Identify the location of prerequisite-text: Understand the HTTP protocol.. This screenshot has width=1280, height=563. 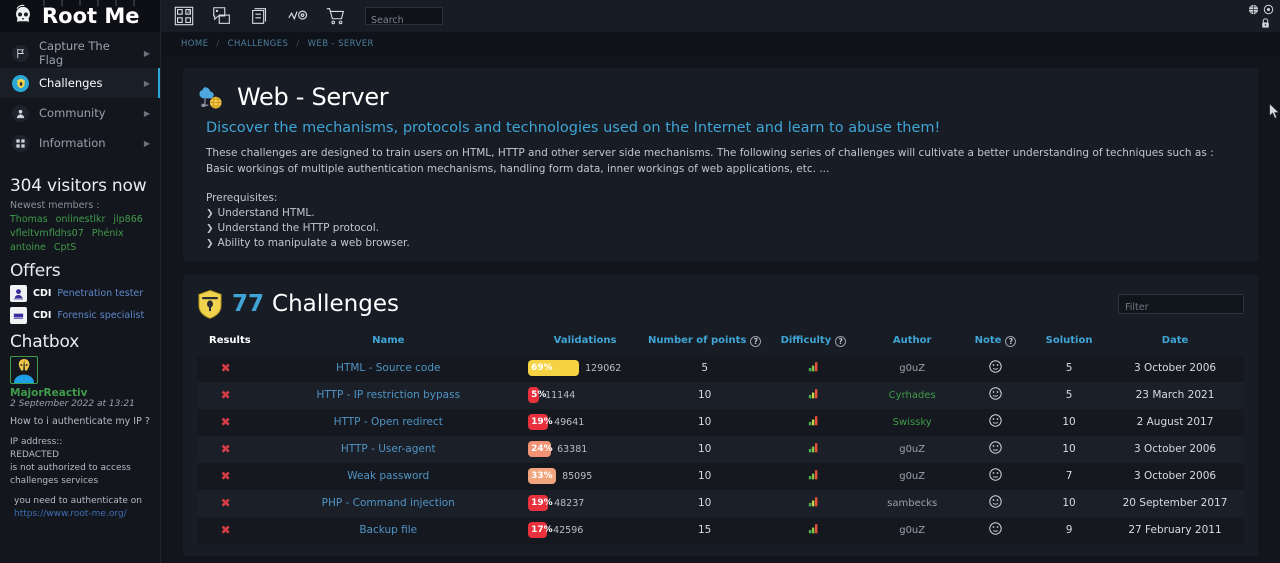
(298, 227).